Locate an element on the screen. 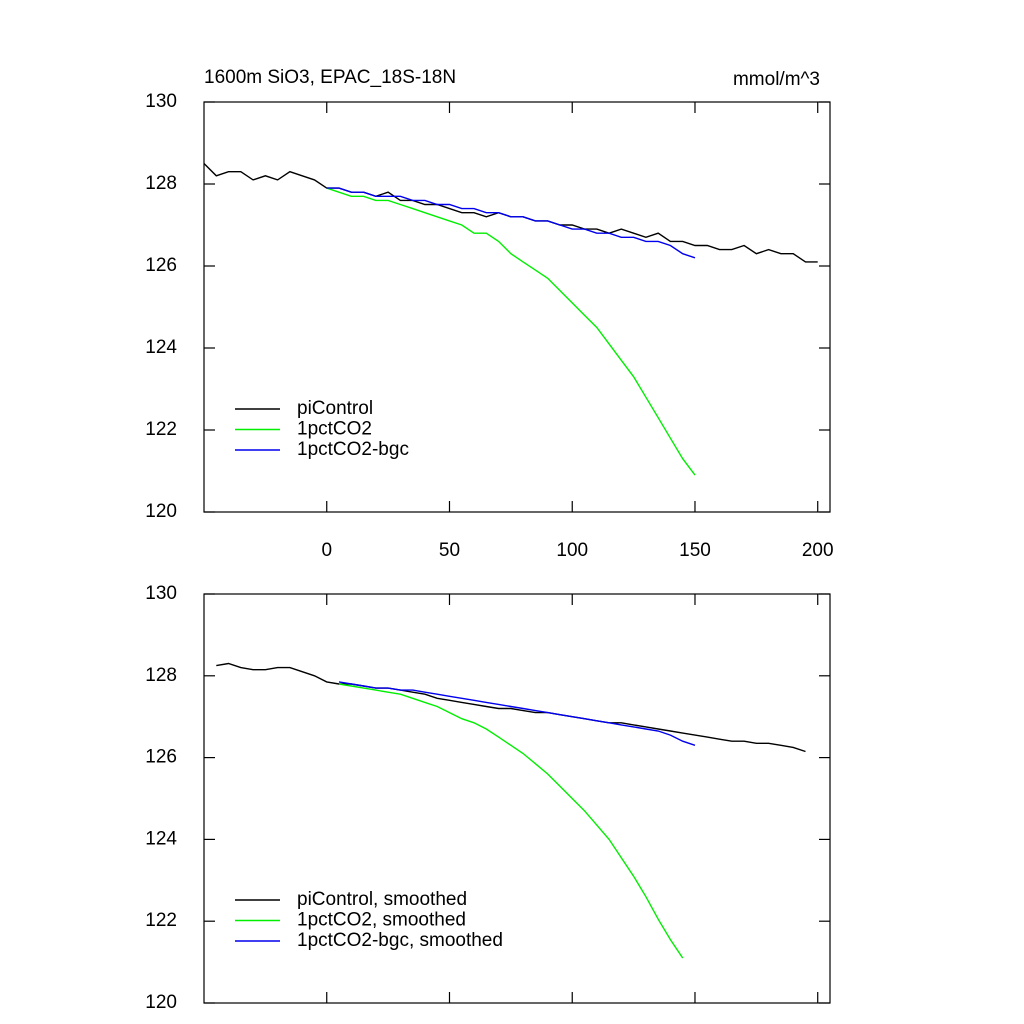  x-tick-label: 200 is located at coordinates (818, 550).